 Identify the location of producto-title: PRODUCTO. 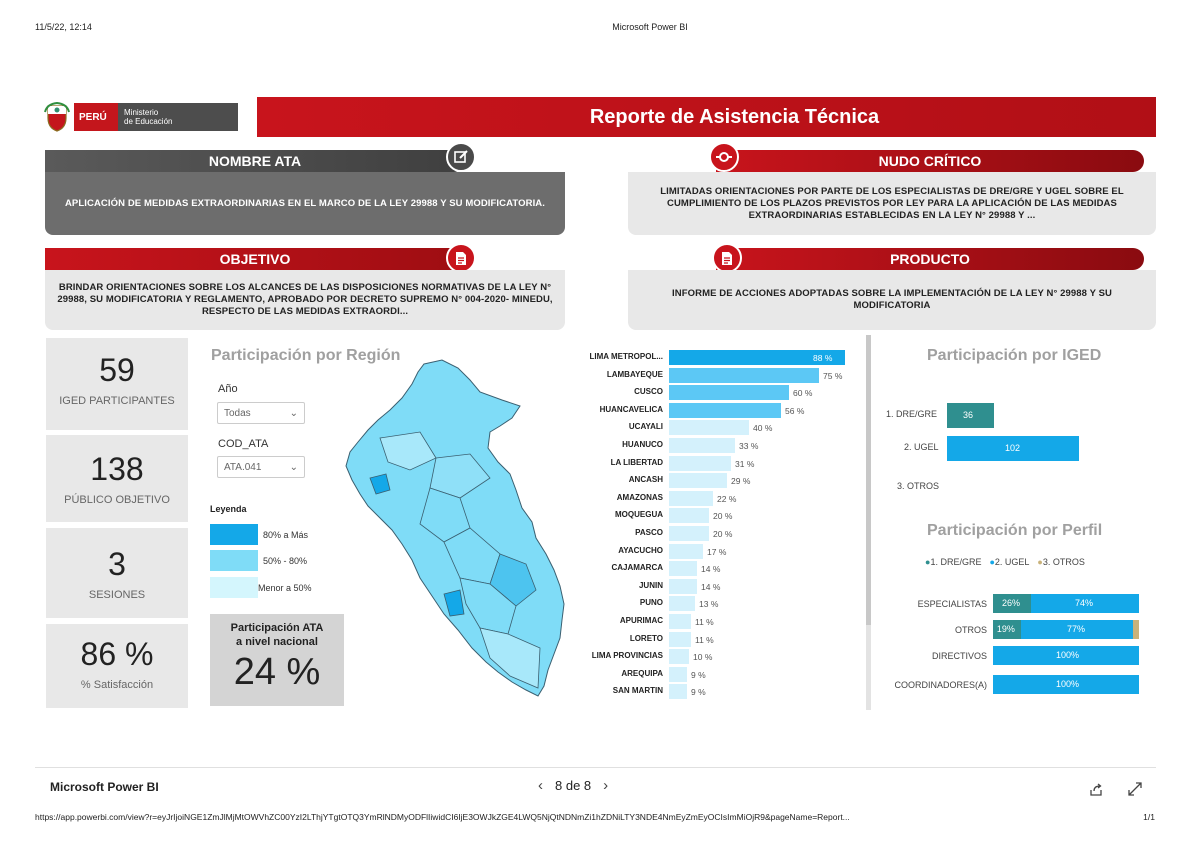
(930, 259).